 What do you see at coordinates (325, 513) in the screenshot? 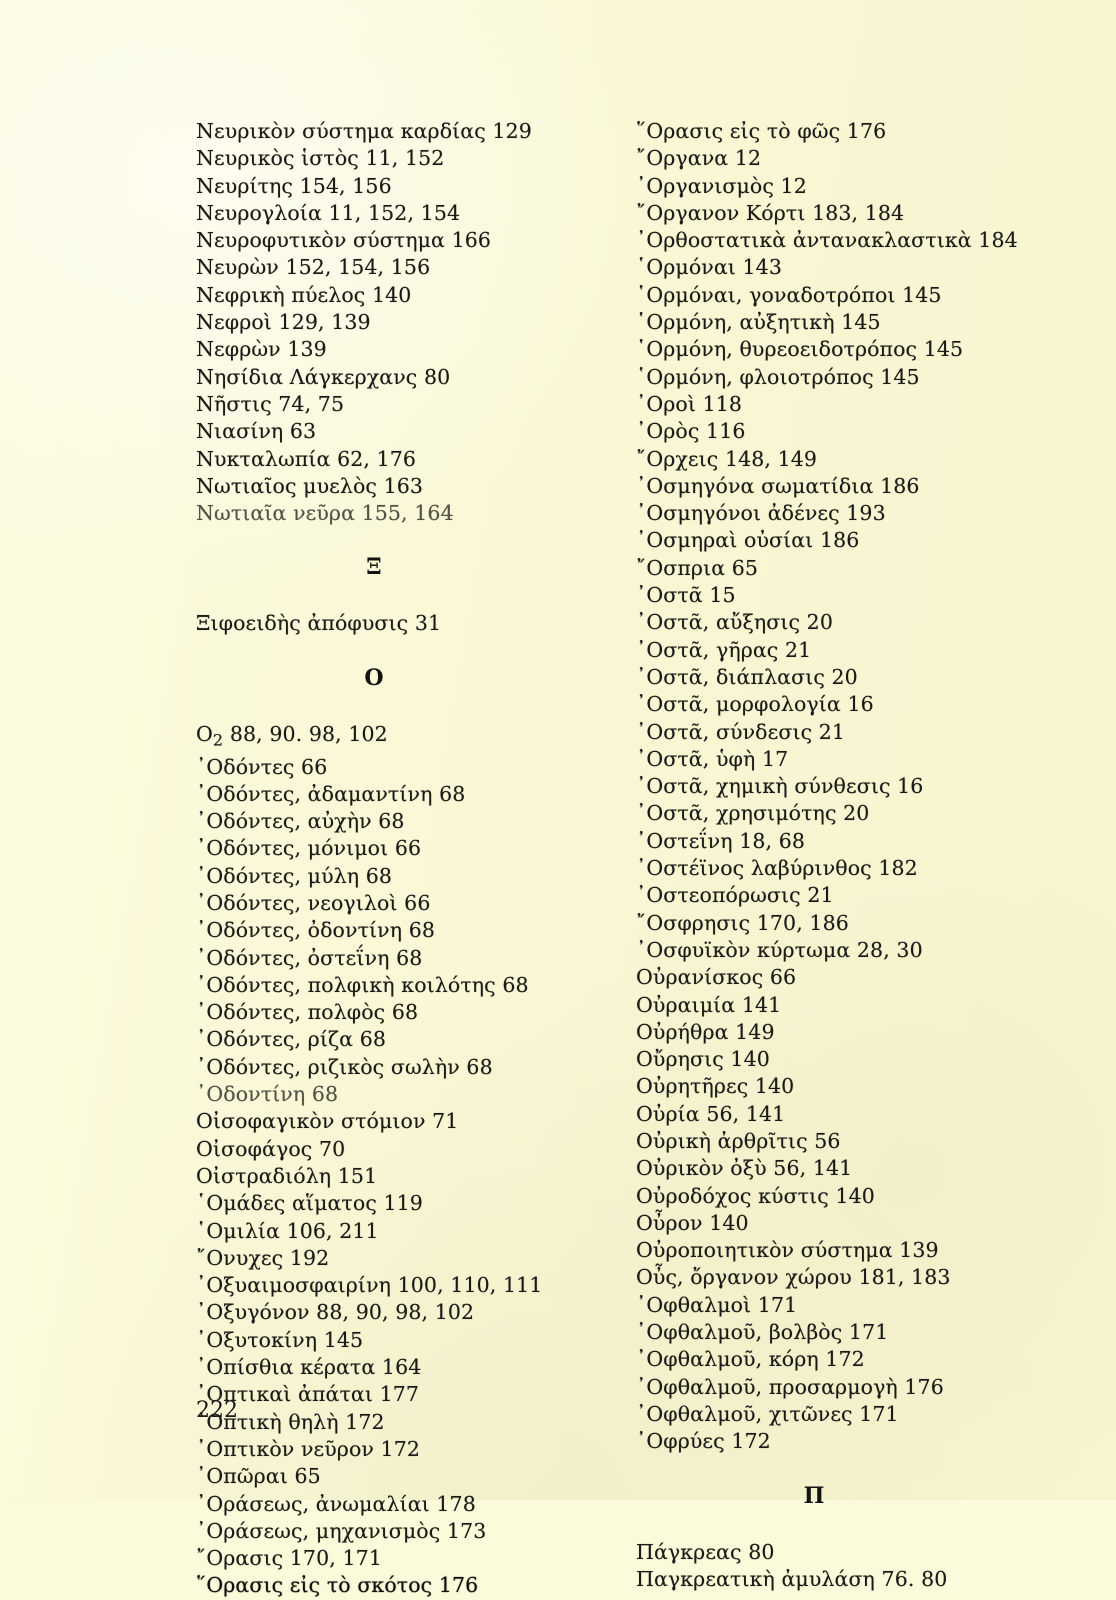
I see `index-entry: Νωτιαῖα νεῦρα 155, 164` at bounding box center [325, 513].